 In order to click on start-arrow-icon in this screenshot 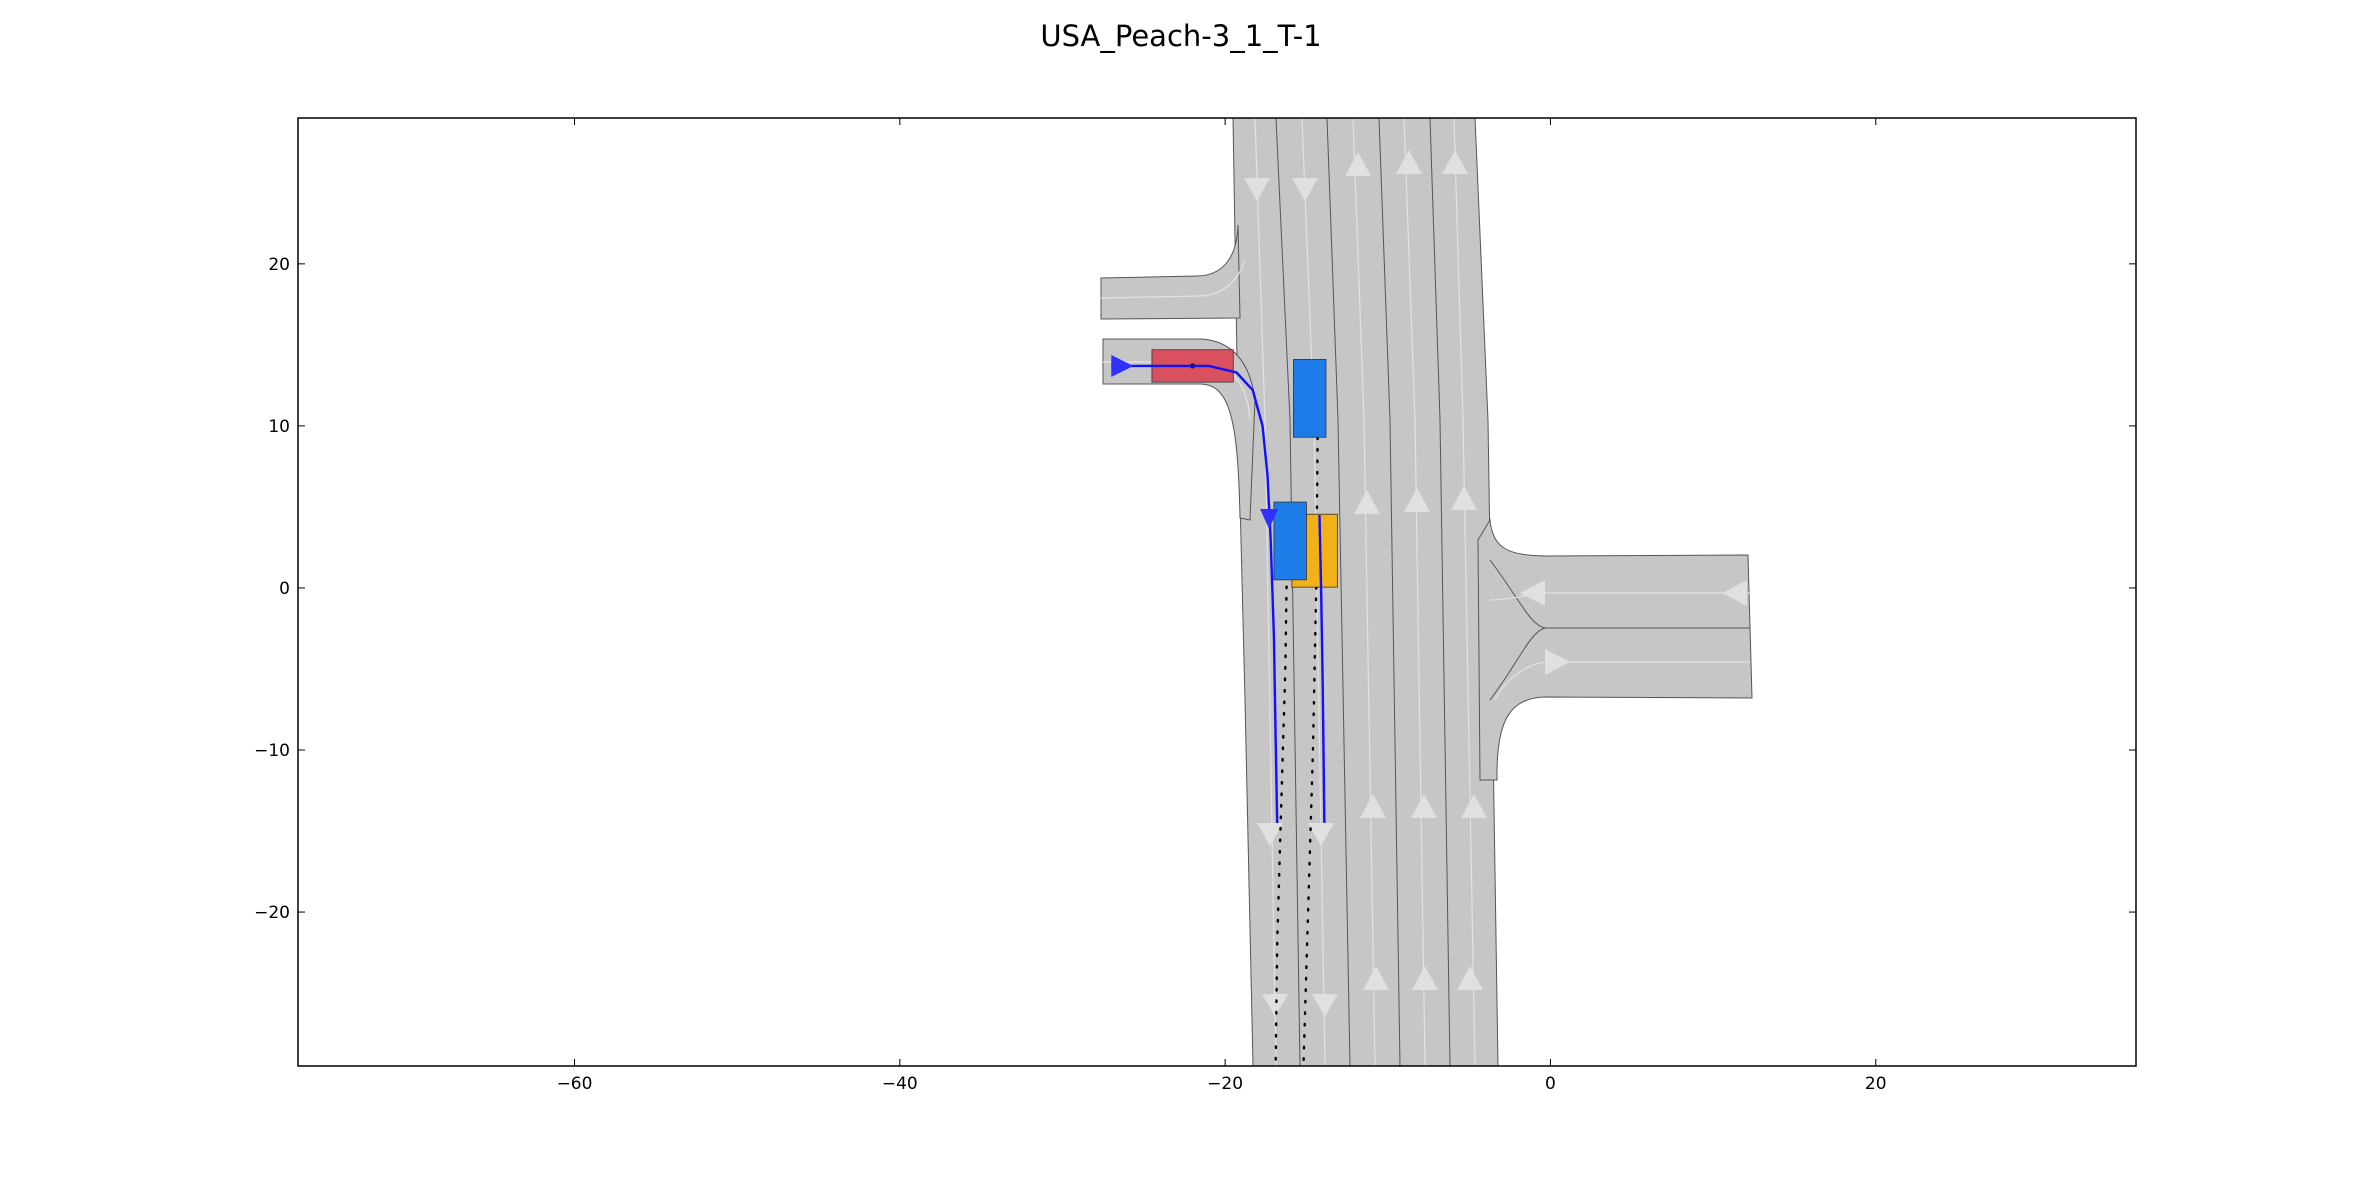, I will do `click(1122, 365)`.